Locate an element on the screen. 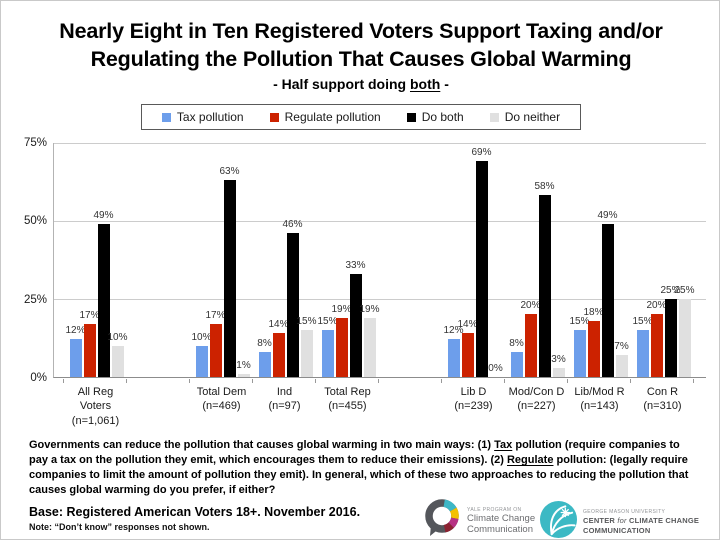 This screenshot has width=720, height=540. bar-value-label: 58% is located at coordinates (544, 187).